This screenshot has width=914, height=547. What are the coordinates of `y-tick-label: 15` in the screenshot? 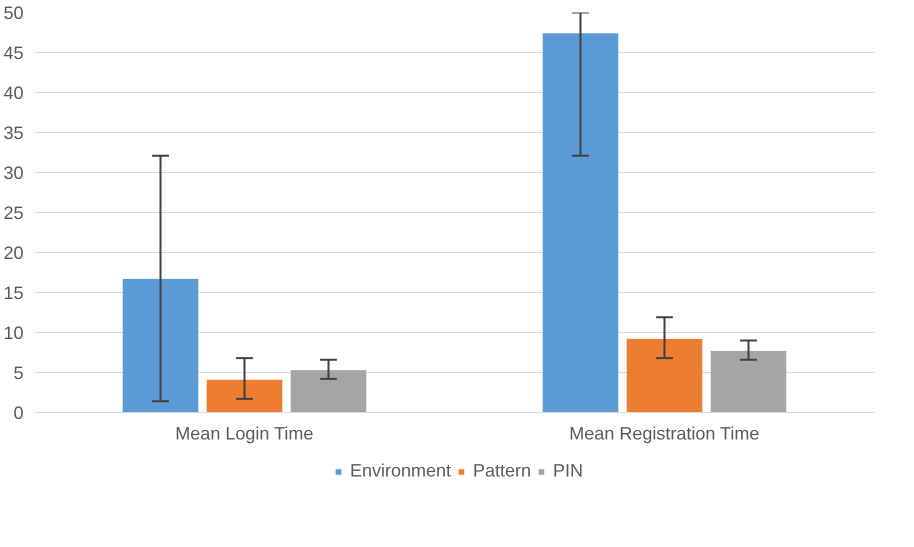 It's located at (13, 293).